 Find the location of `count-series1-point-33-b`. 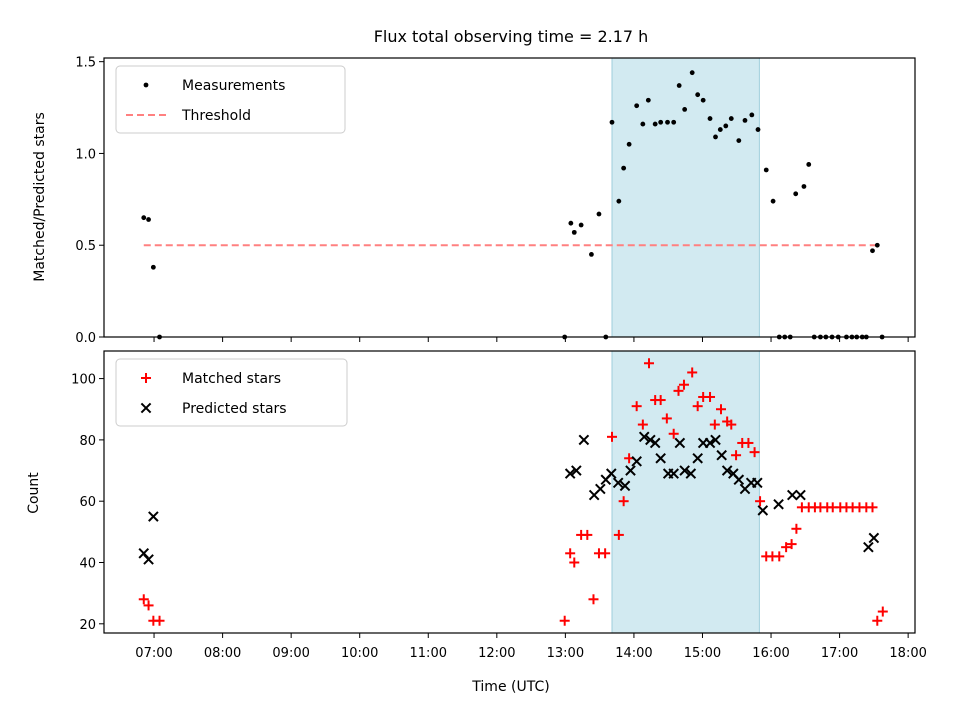

count-series1-point-33-b is located at coordinates (757, 483).